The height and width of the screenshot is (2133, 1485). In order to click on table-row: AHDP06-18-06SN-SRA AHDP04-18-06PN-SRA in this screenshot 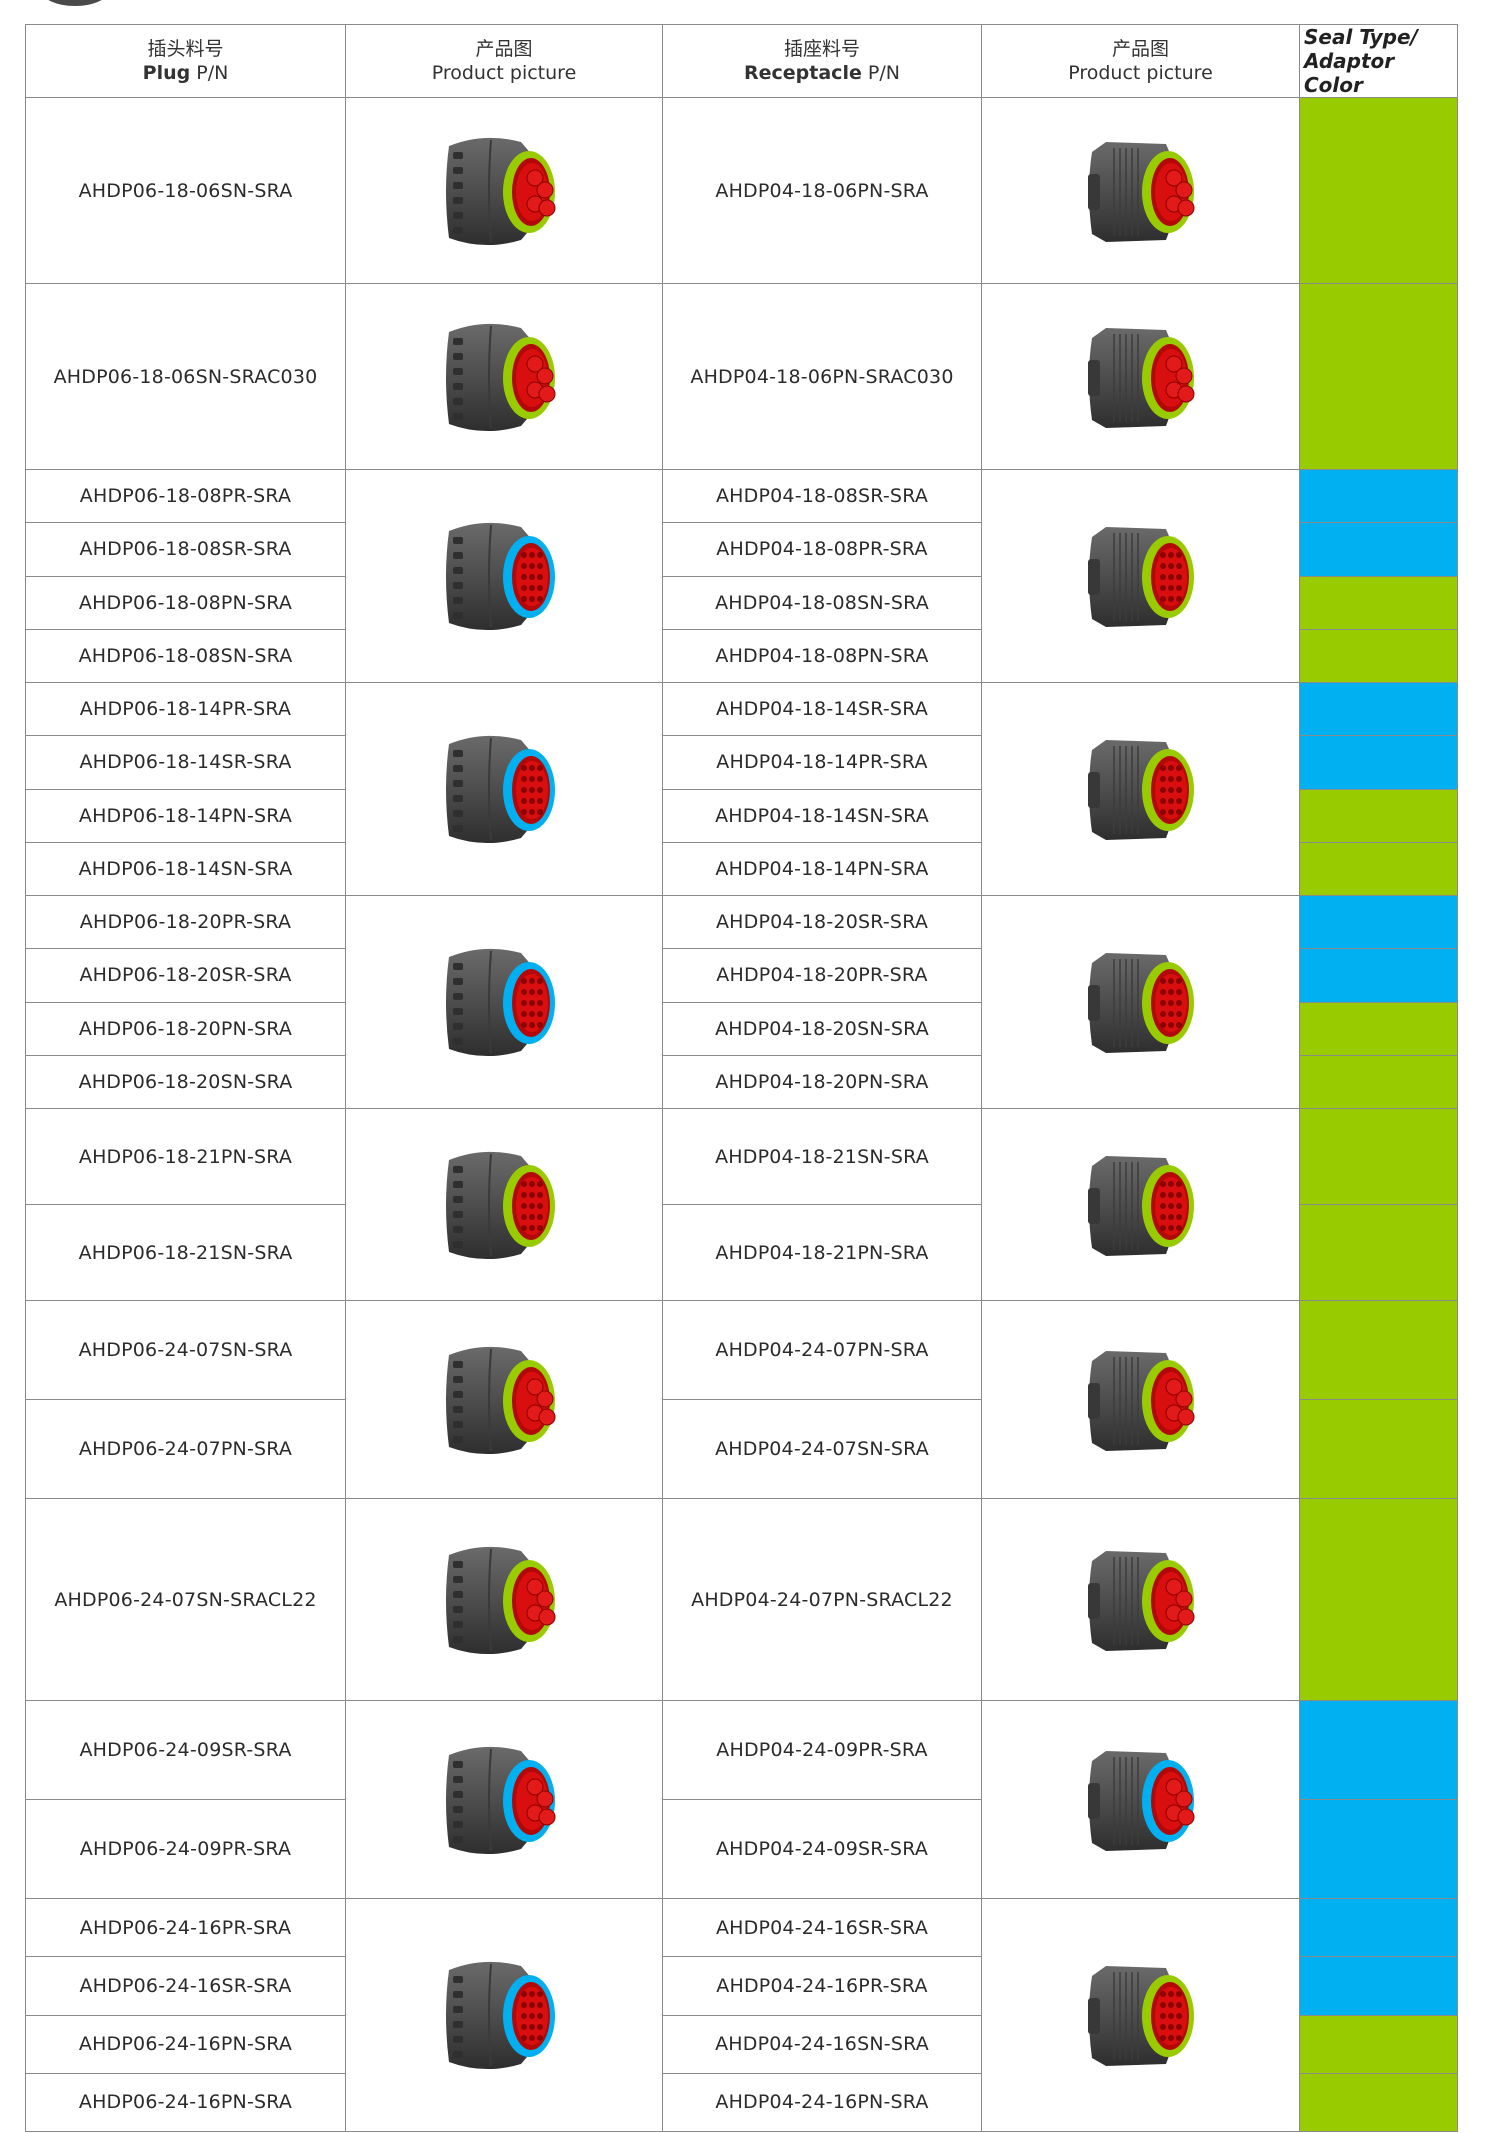, I will do `click(741, 190)`.